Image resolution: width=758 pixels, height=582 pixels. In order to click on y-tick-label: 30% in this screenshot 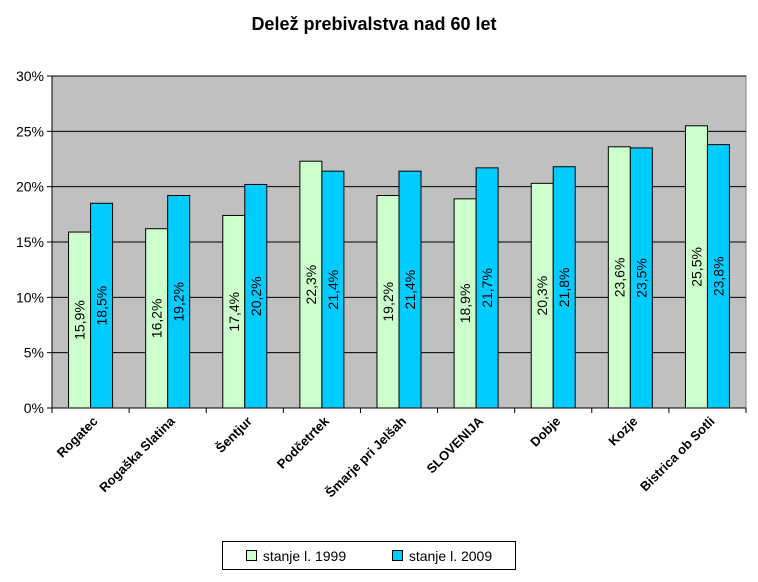, I will do `click(30, 76)`.